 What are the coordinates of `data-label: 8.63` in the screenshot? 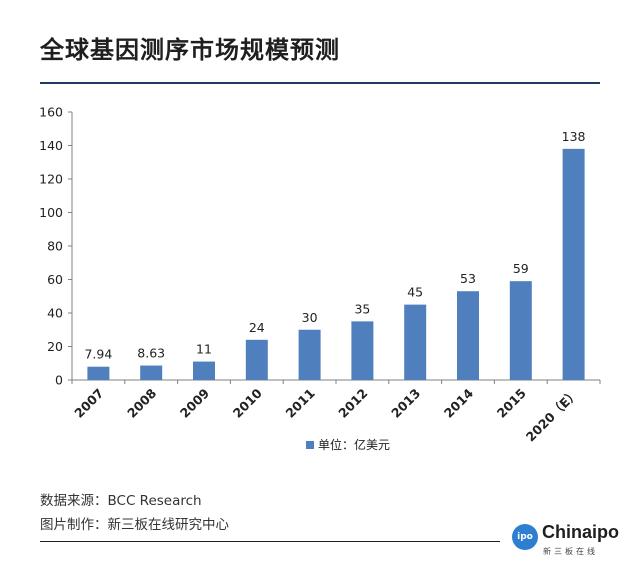 It's located at (151, 353).